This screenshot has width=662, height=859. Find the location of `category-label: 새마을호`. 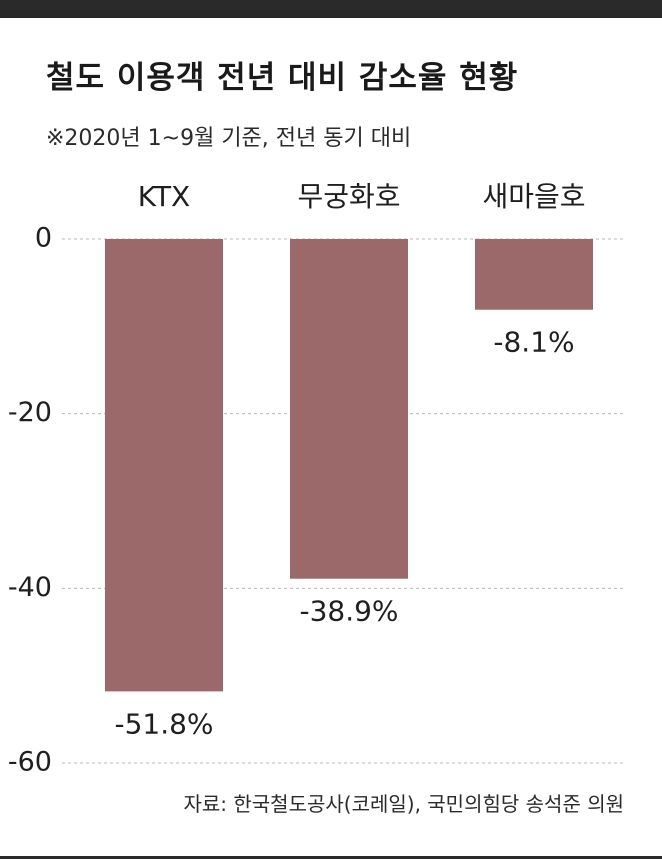

category-label: 새마을호 is located at coordinates (533, 196).